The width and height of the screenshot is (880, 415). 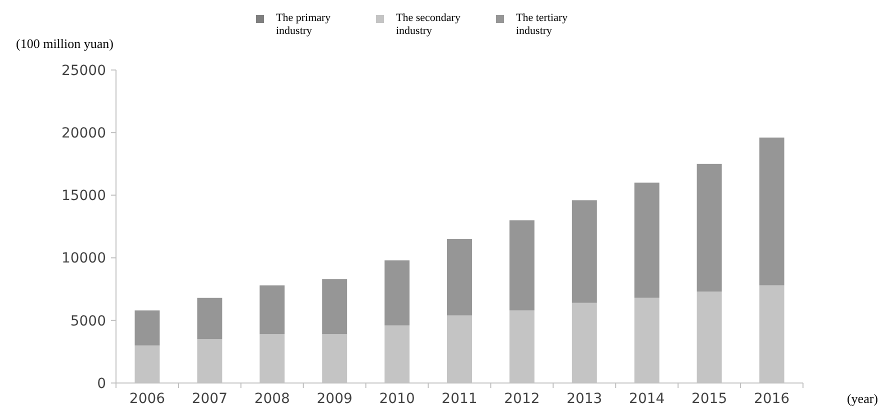 What do you see at coordinates (334, 399) in the screenshot?
I see `x-tick-label: 2009` at bounding box center [334, 399].